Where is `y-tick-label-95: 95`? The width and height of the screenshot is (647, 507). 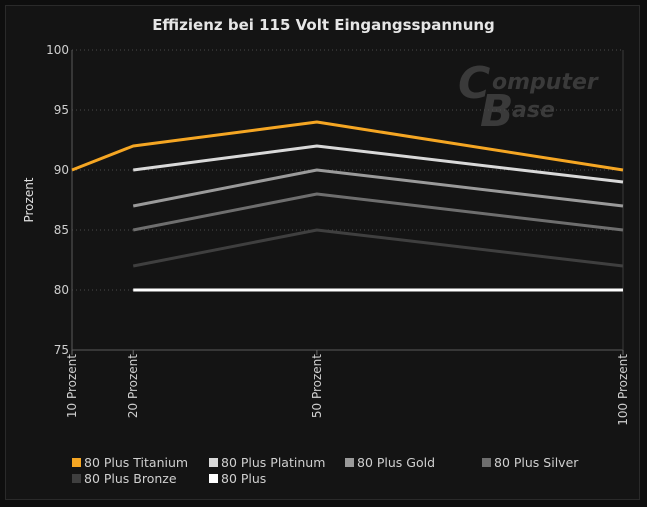
y-tick-label-95: 95 is located at coordinates (61, 110).